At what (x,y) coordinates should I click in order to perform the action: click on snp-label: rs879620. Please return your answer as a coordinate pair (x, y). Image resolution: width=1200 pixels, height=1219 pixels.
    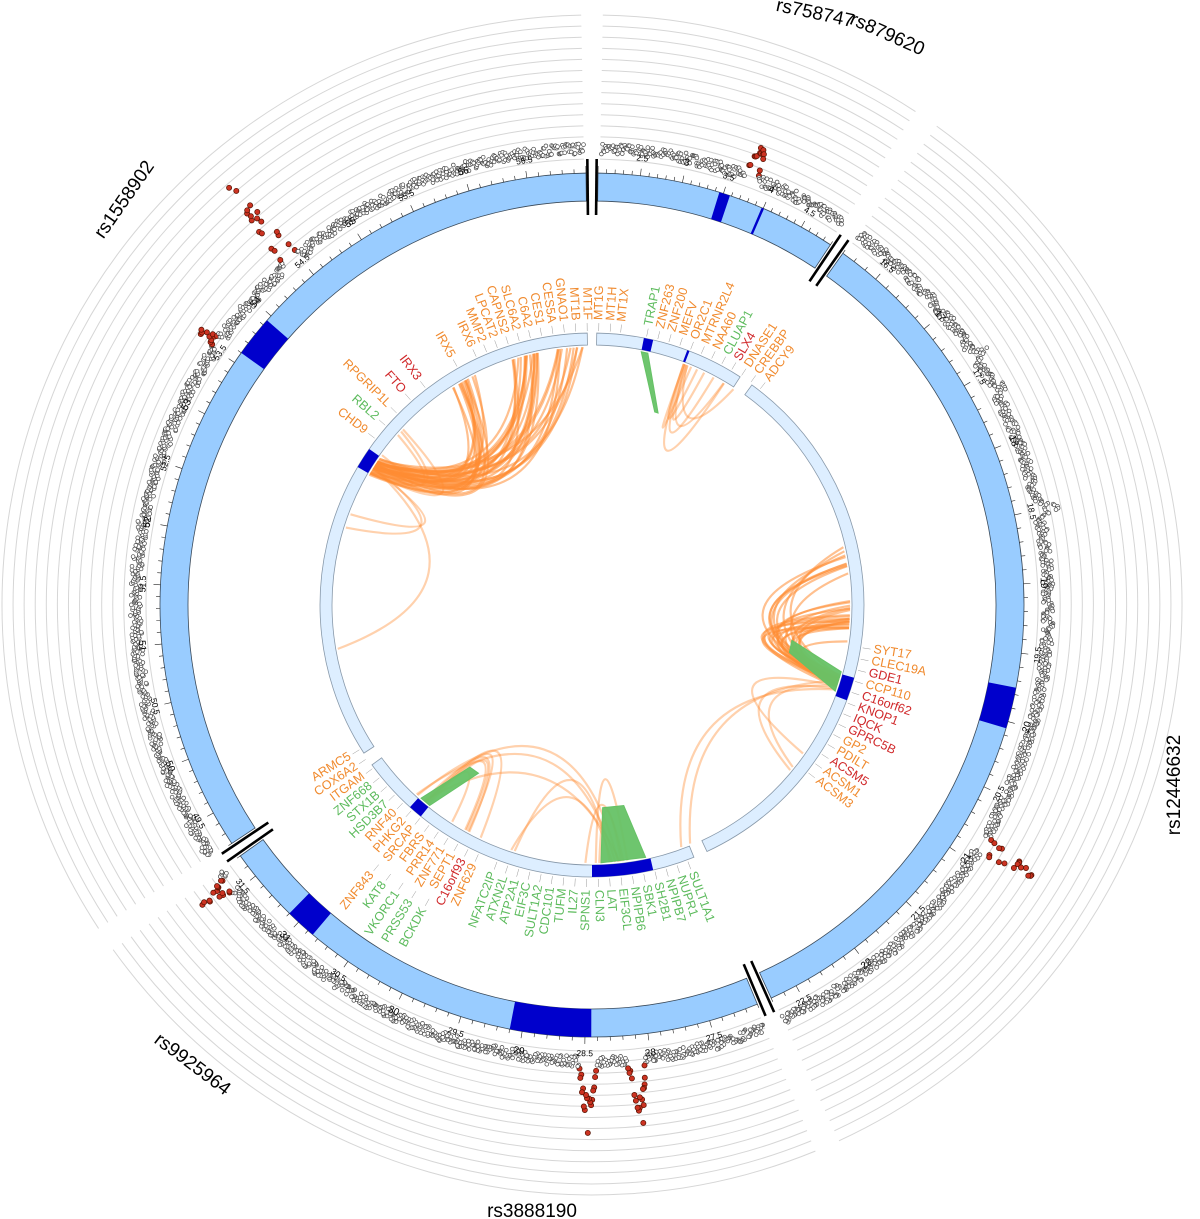
    Looking at the image, I should click on (887, 34).